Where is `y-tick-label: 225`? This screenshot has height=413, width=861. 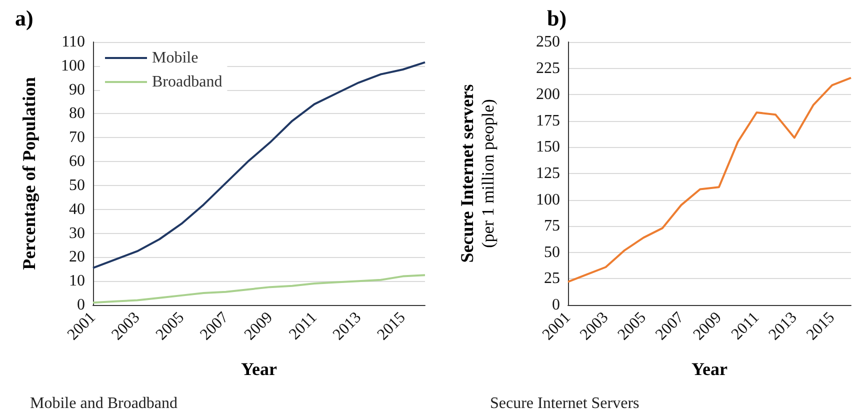 y-tick-label: 225 is located at coordinates (548, 68).